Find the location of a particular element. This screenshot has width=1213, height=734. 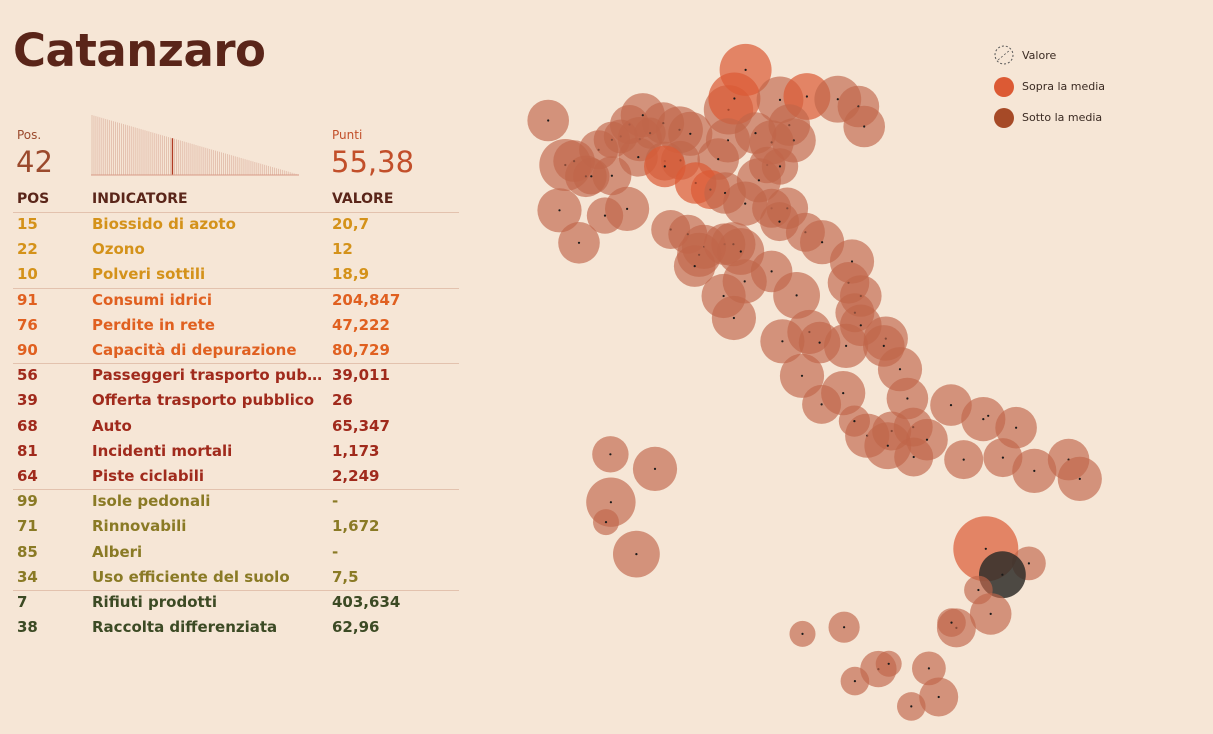

table-row: 76 Perdite in rete 47,222 is located at coordinates (230, 325).